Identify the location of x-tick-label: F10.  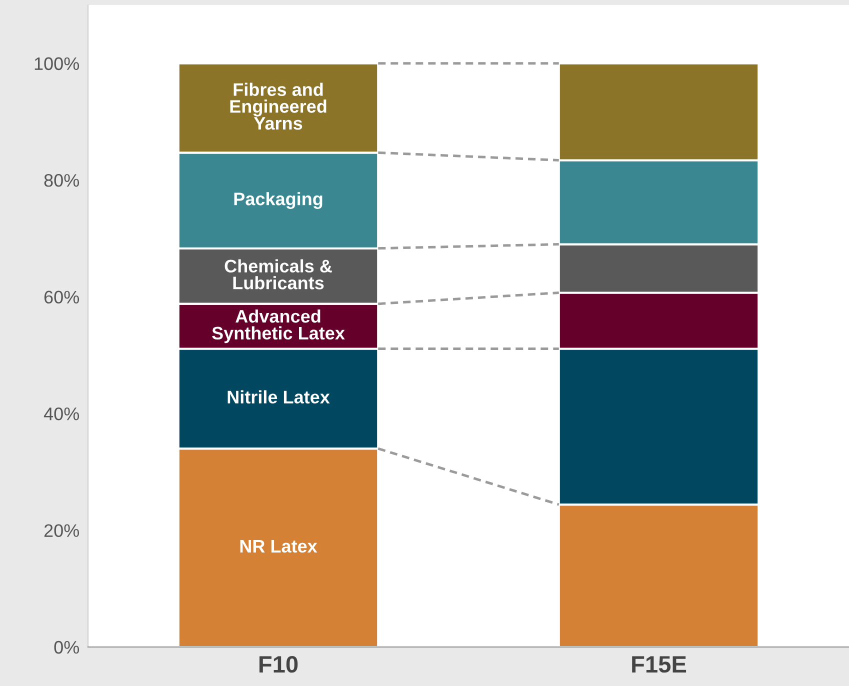
(278, 664).